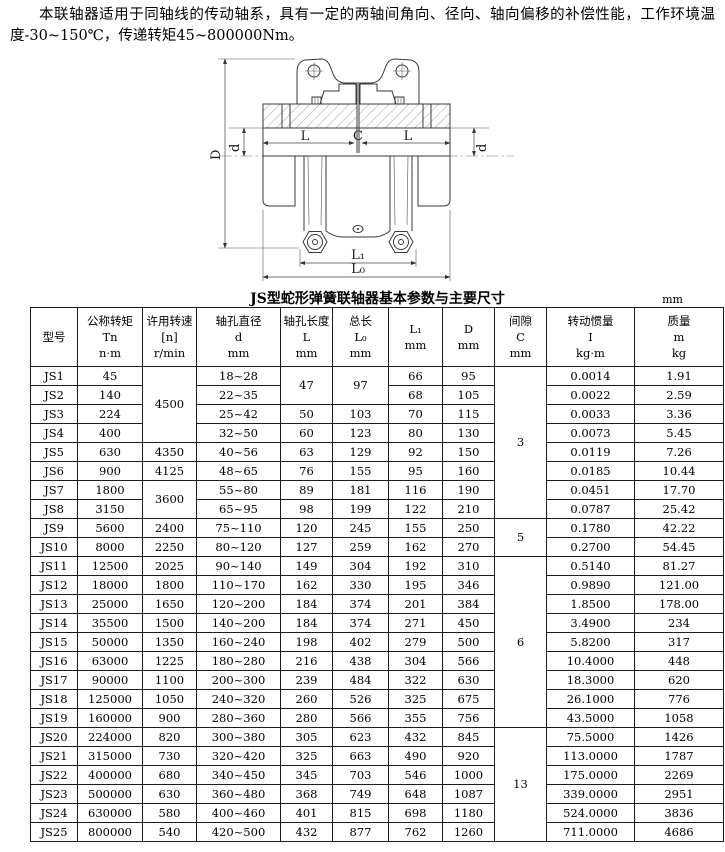 This screenshot has width=725, height=852. What do you see at coordinates (358, 255) in the screenshot?
I see `dim-label-L1: L₁` at bounding box center [358, 255].